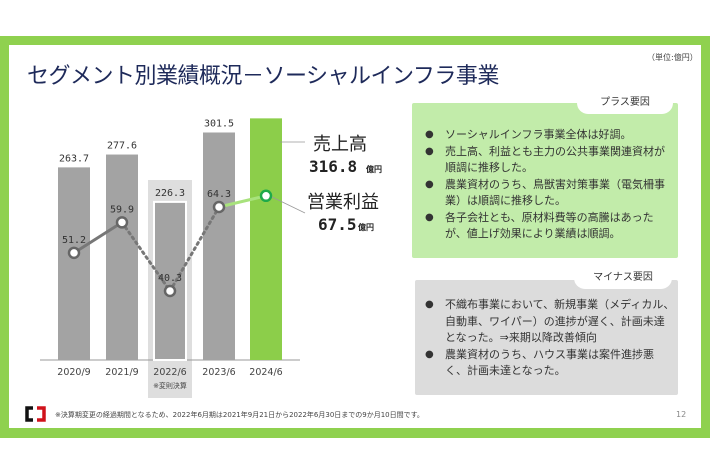 This screenshot has height=474, width=710. What do you see at coordinates (623, 278) in the screenshot?
I see `minus-factors-label: マイナス要因` at bounding box center [623, 278].